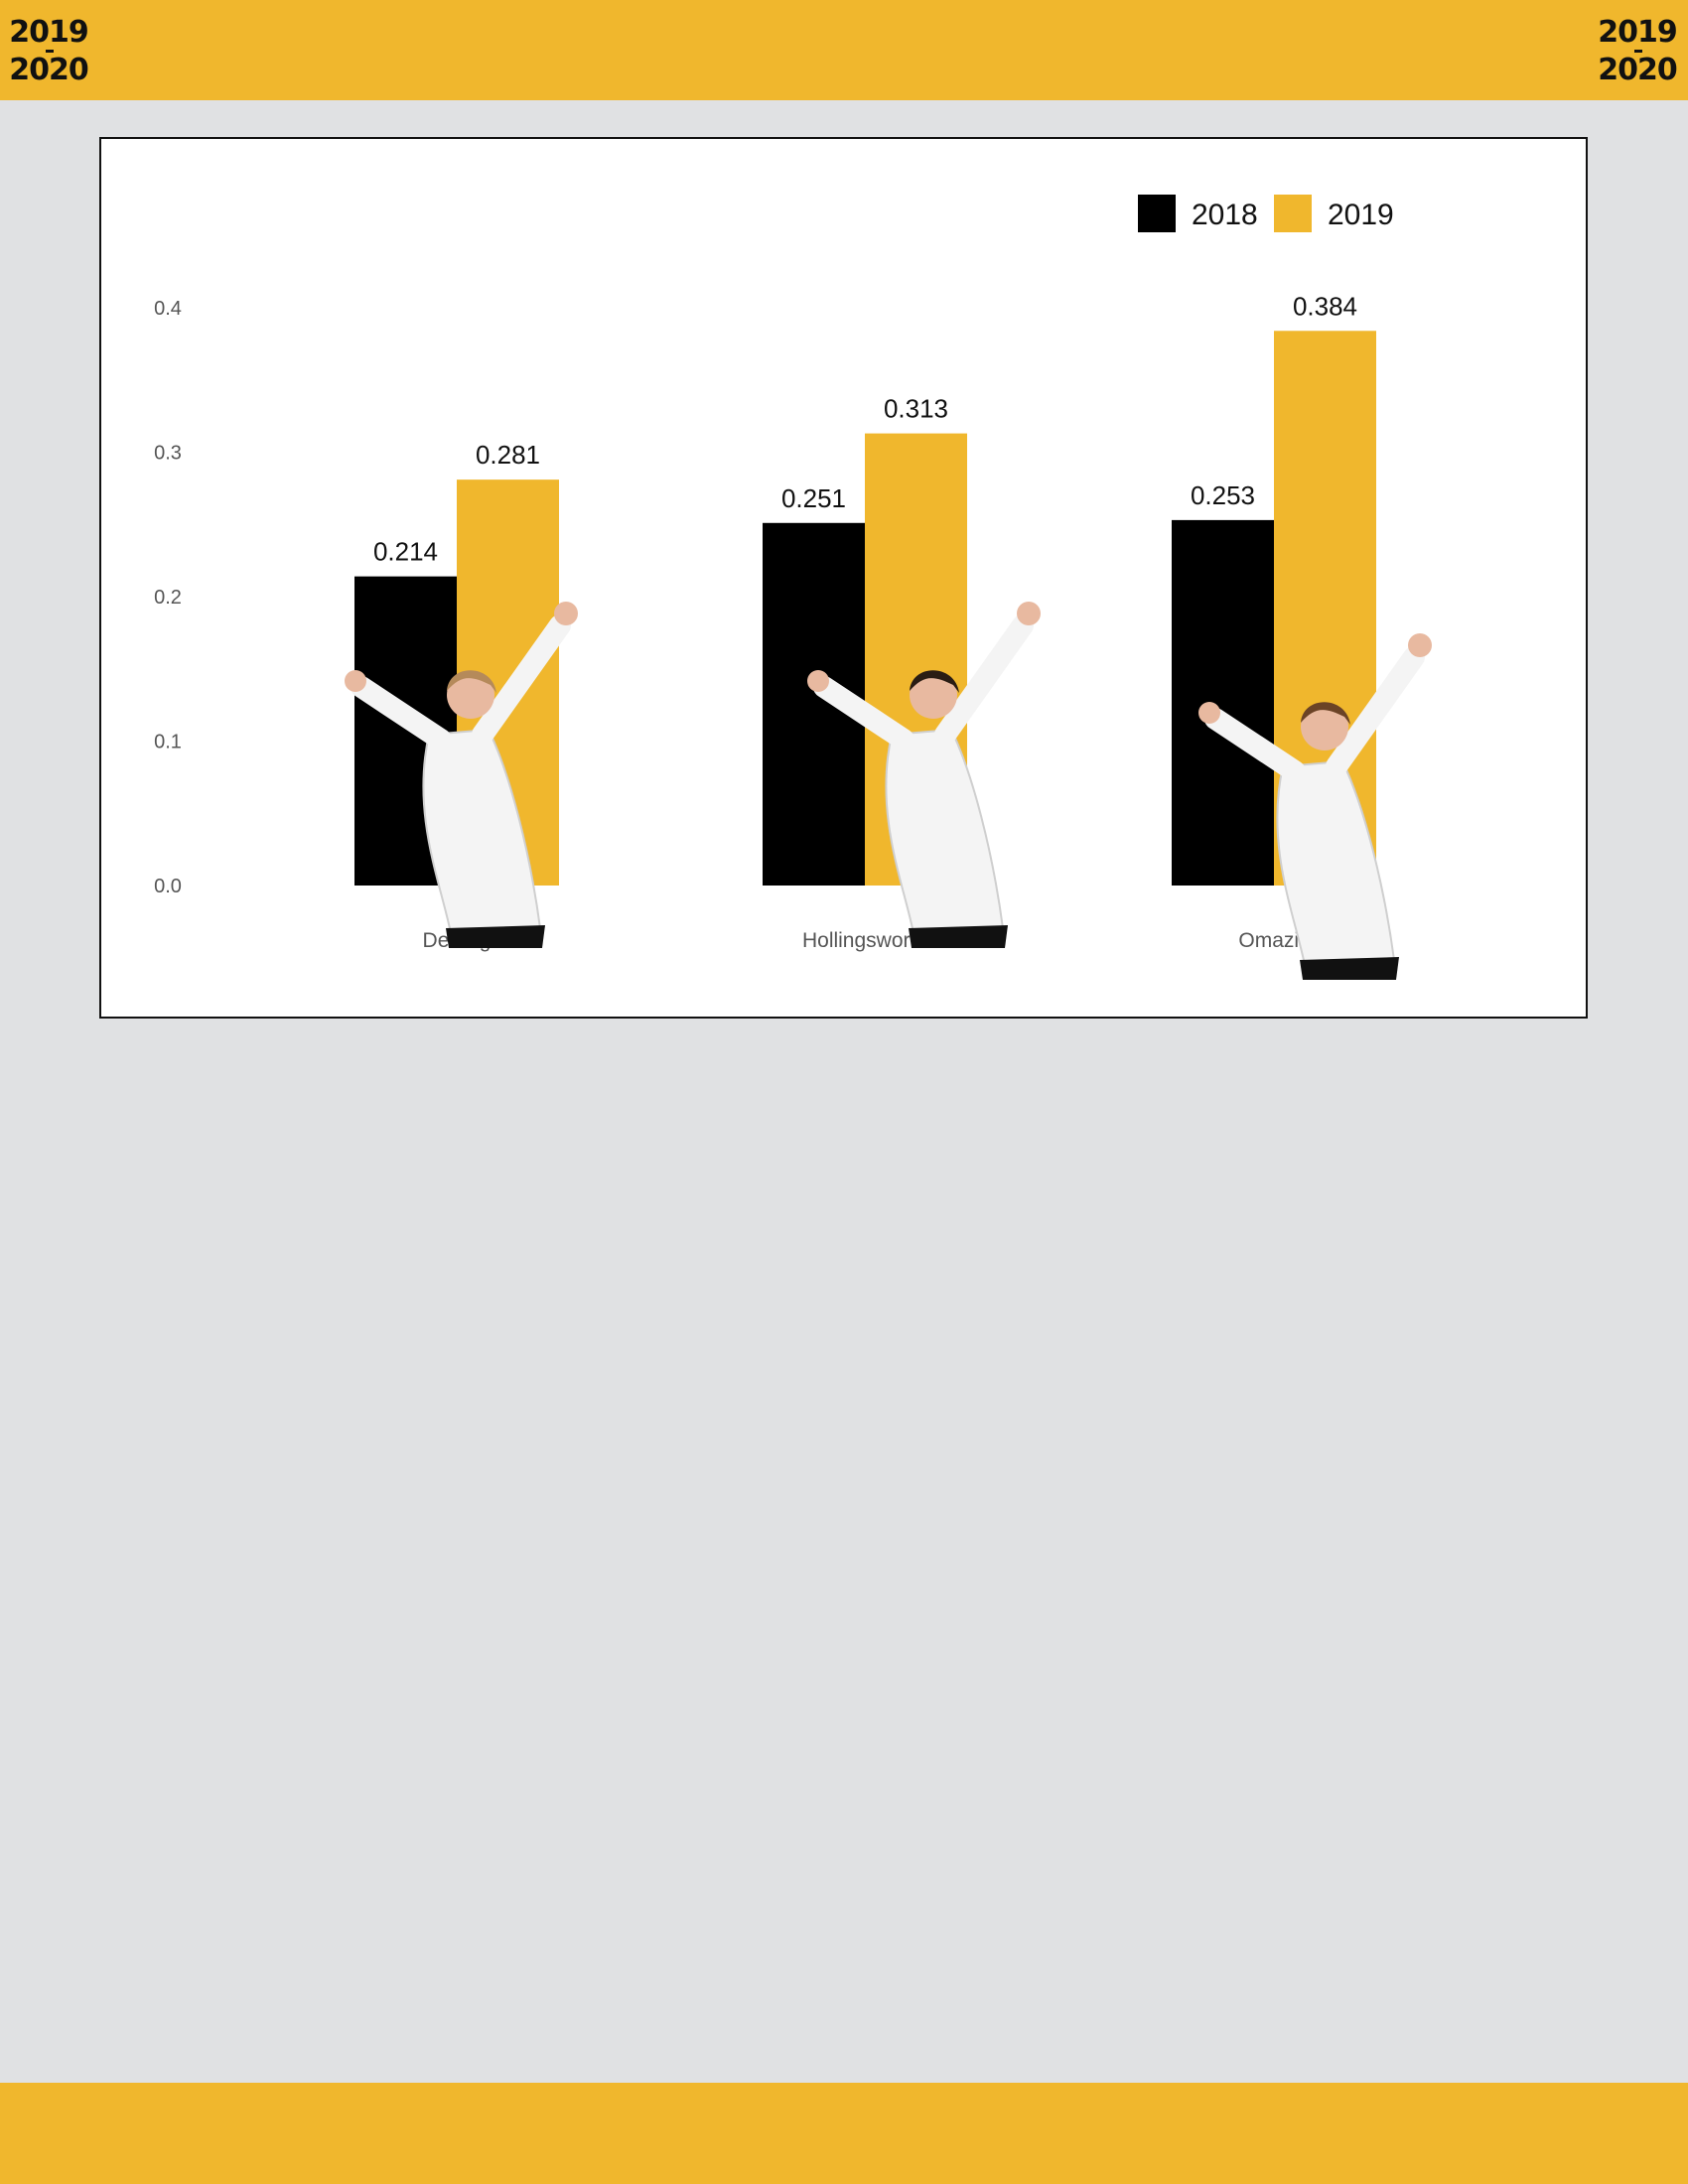 The width and height of the screenshot is (1688, 2184). Describe the element at coordinates (1315, 806) in the screenshot. I see `volleyball-player-9-photo` at that location.